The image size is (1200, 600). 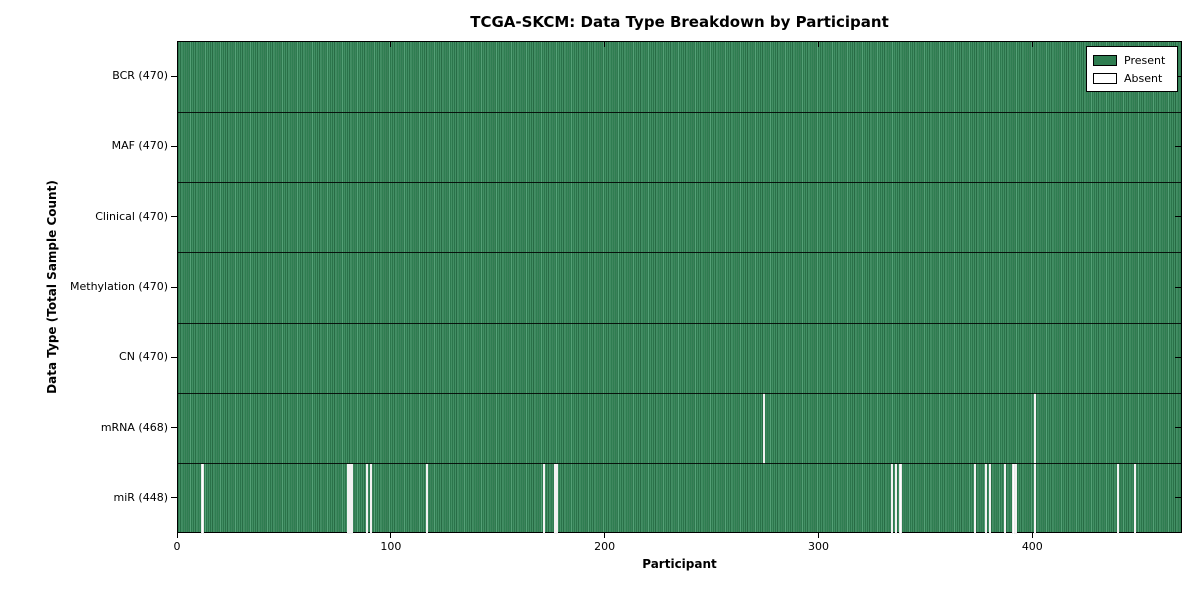 What do you see at coordinates (1143, 78) in the screenshot?
I see `legend-label-absent: Absent` at bounding box center [1143, 78].